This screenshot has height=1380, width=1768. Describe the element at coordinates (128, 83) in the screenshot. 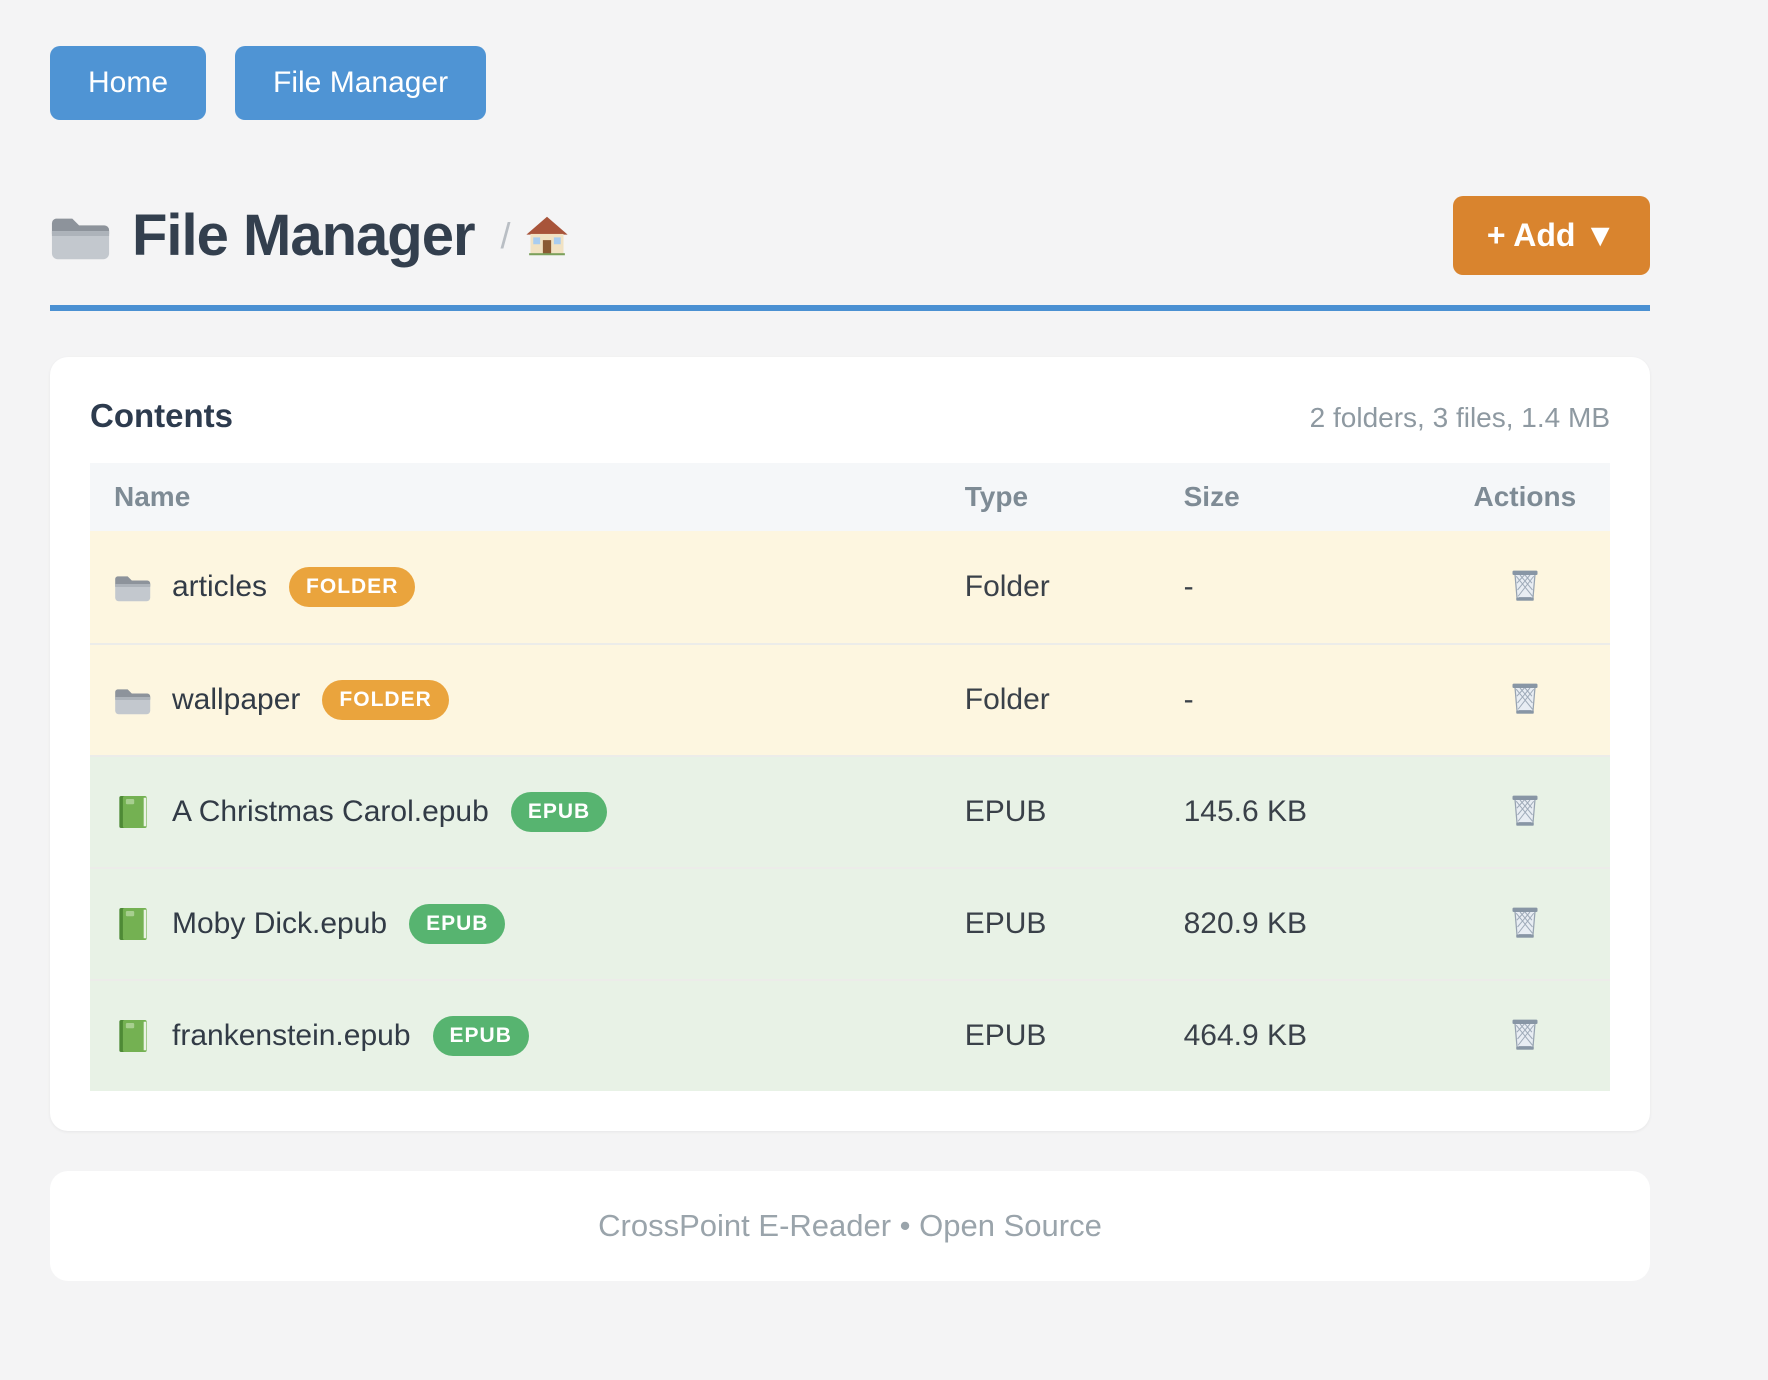

I see `nav-home-button: Home` at that location.